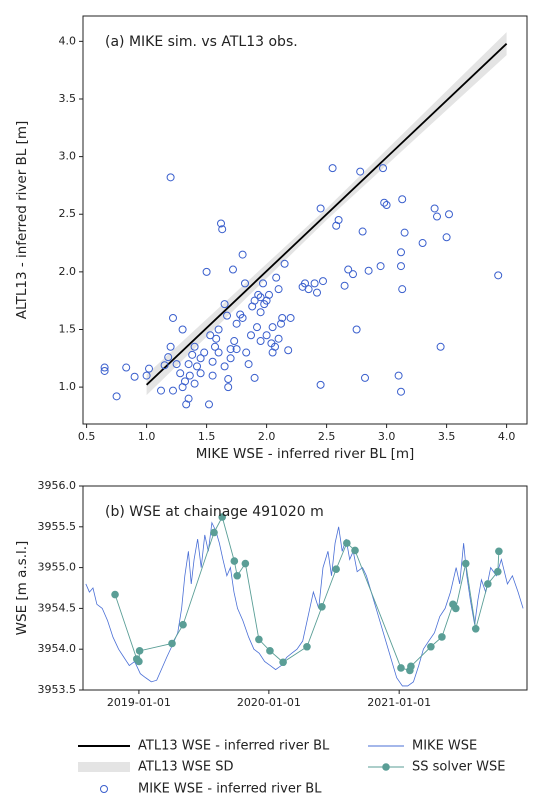 Image resolution: width=539 pixels, height=808 pixels. Describe the element at coordinates (57, 567) in the screenshot. I see `y-tick-label: 3955.0` at that location.